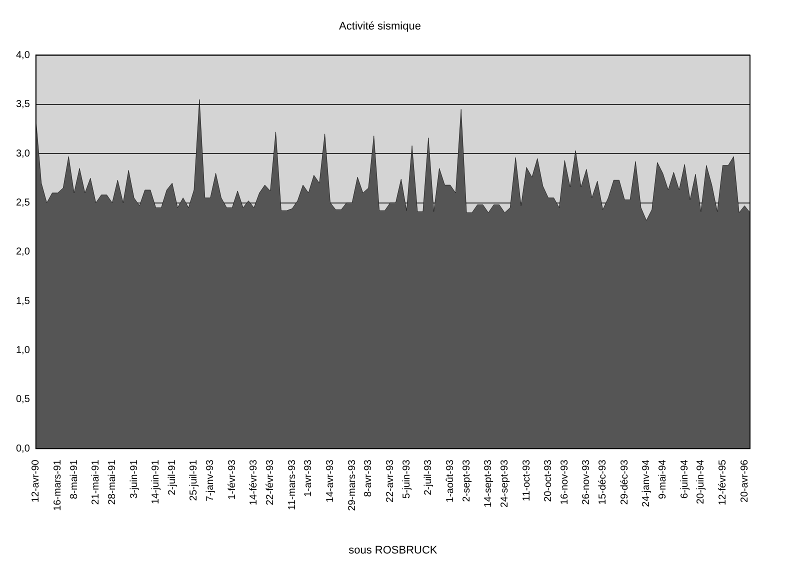 This screenshot has width=800, height=581. Describe the element at coordinates (23, 301) in the screenshot. I see `y-tick-label: 1,5` at that location.